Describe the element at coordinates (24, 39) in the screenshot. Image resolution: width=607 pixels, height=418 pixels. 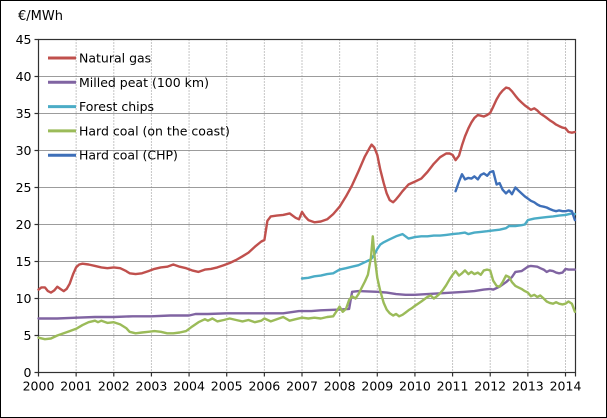
I see `y-tick-label: 45` at that location.